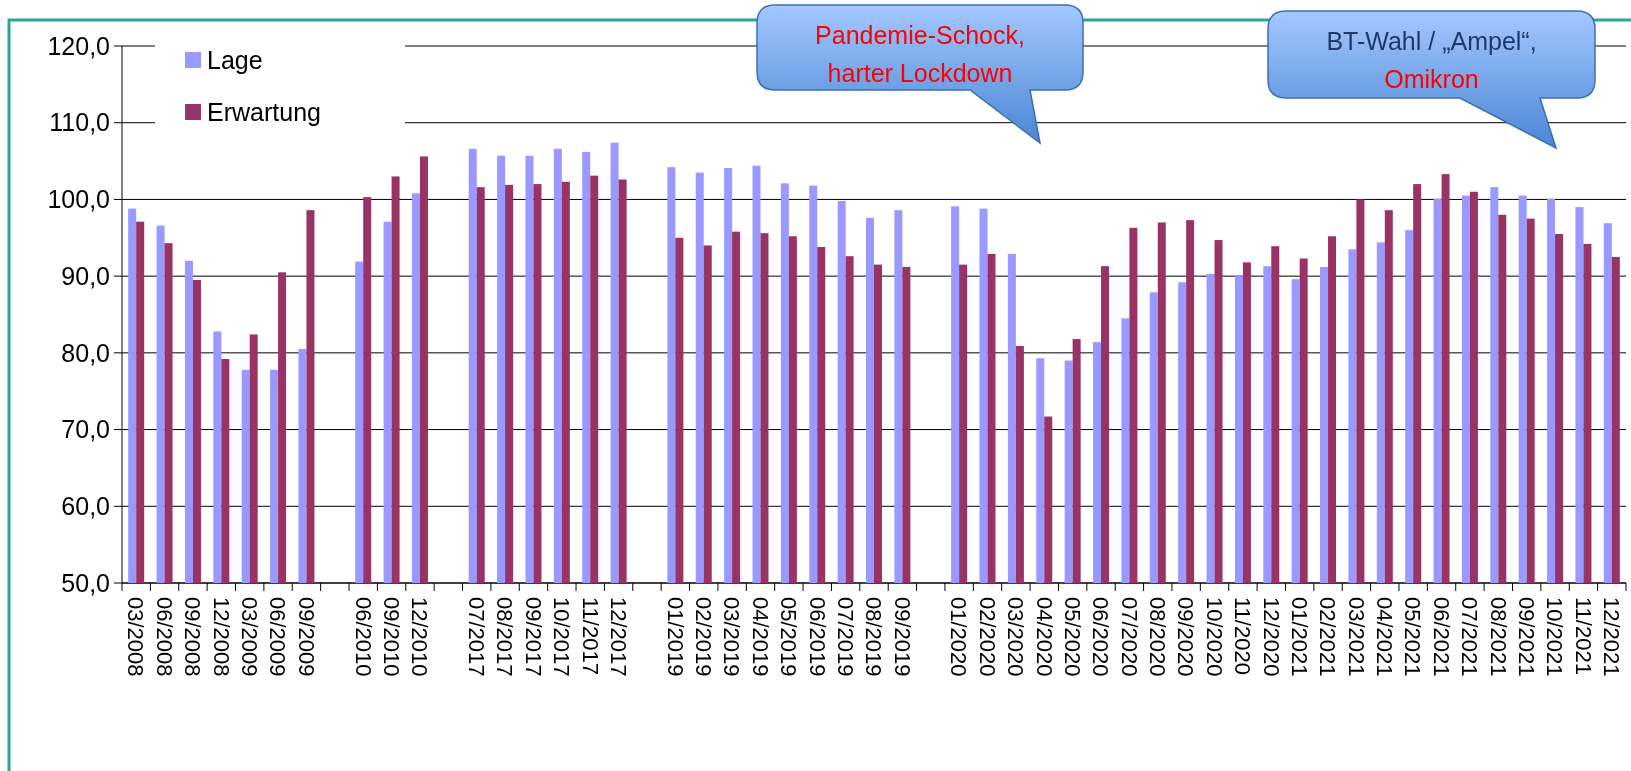 The width and height of the screenshot is (1631, 771). I want to click on x-tick-label: 01/2019, so click(675, 637).